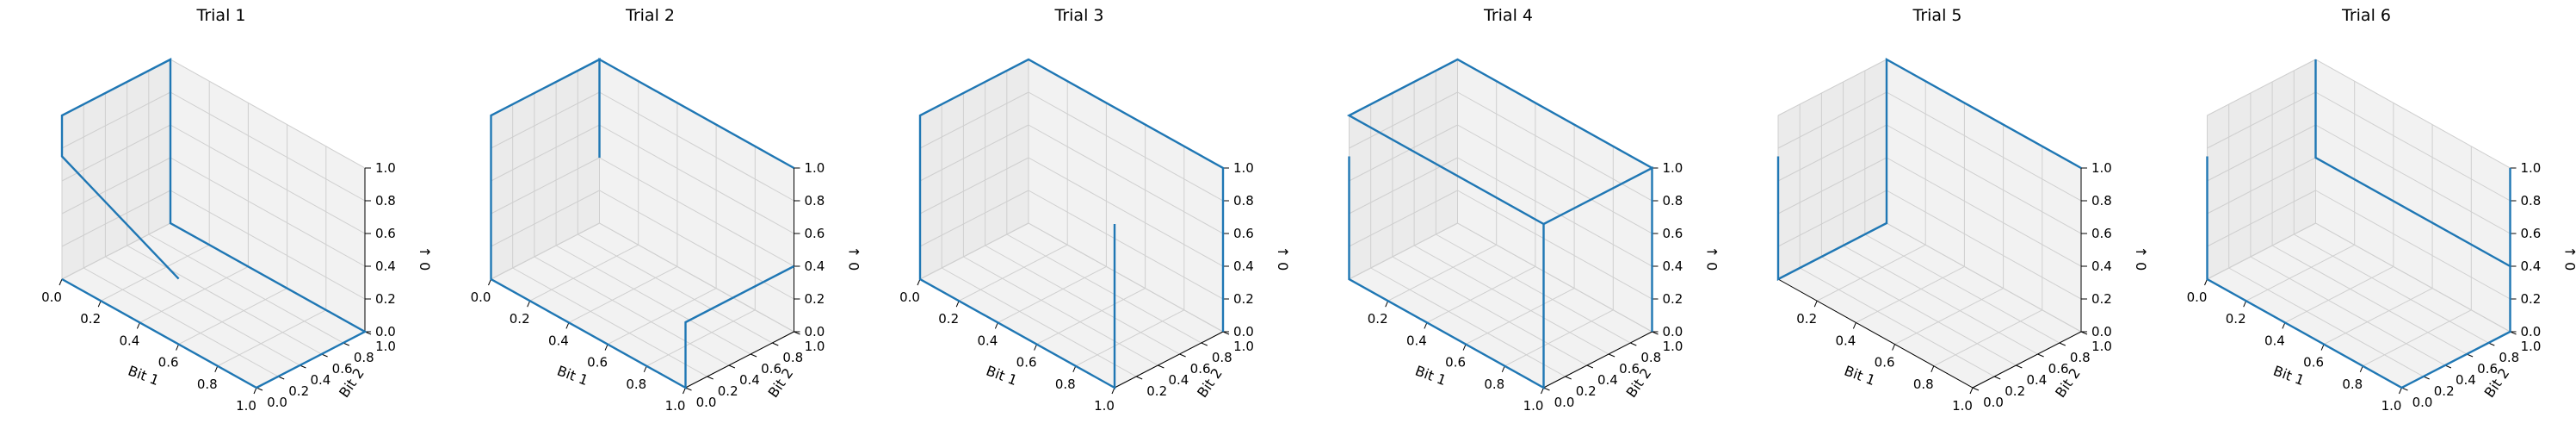 The height and width of the screenshot is (442, 2576). Describe the element at coordinates (2352, 384) in the screenshot. I see `x-tick-label: 0.8` at that location.